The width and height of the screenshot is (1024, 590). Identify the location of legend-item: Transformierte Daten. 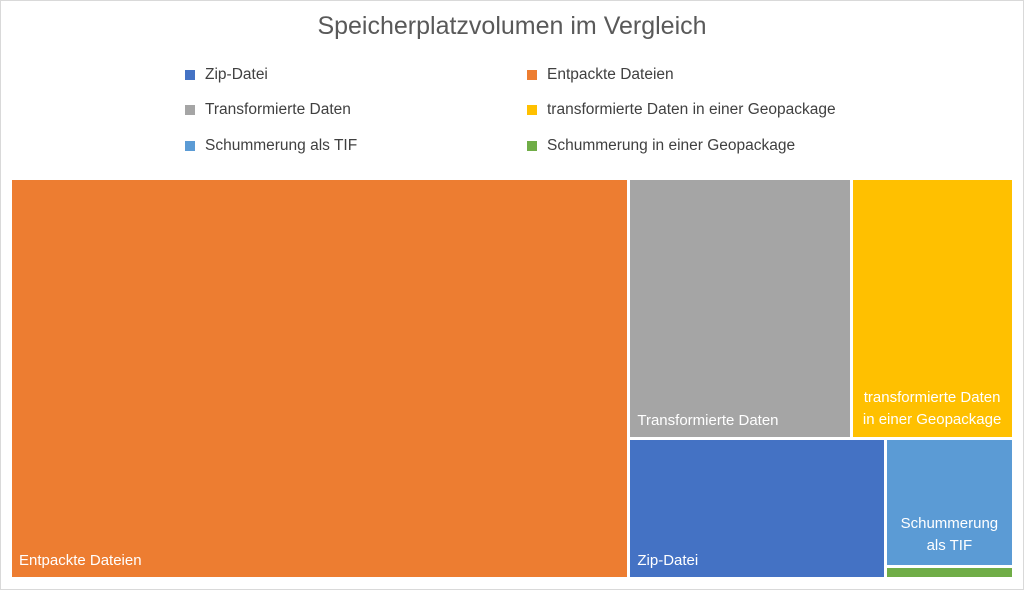
(268, 110).